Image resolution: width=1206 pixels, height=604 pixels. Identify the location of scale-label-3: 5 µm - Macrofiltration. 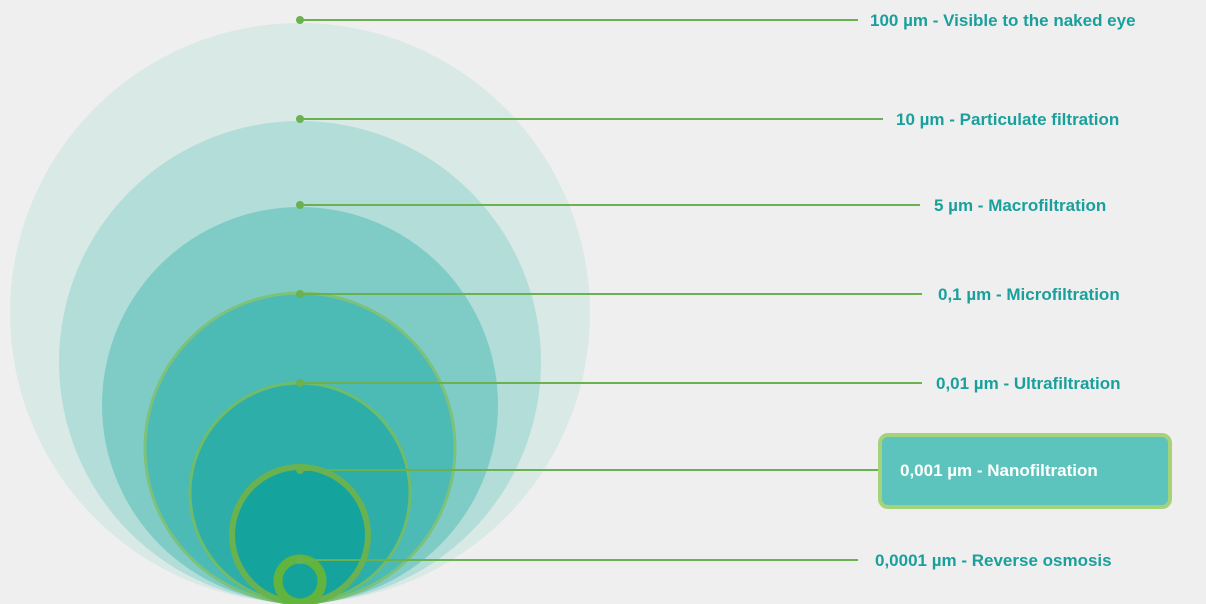
(1020, 205).